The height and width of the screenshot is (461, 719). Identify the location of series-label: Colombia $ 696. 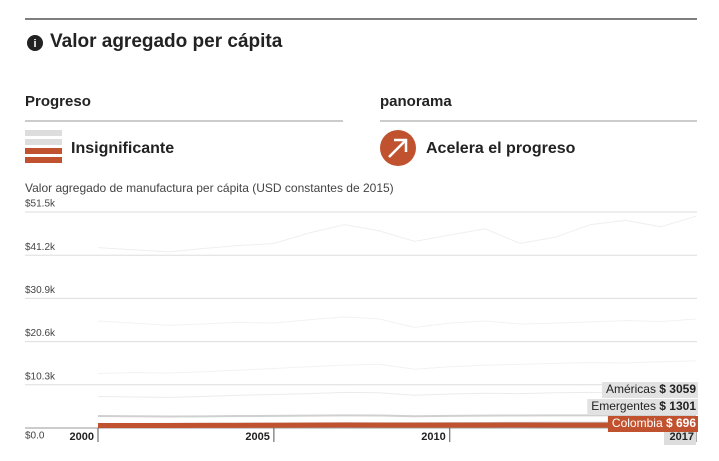
(654, 423).